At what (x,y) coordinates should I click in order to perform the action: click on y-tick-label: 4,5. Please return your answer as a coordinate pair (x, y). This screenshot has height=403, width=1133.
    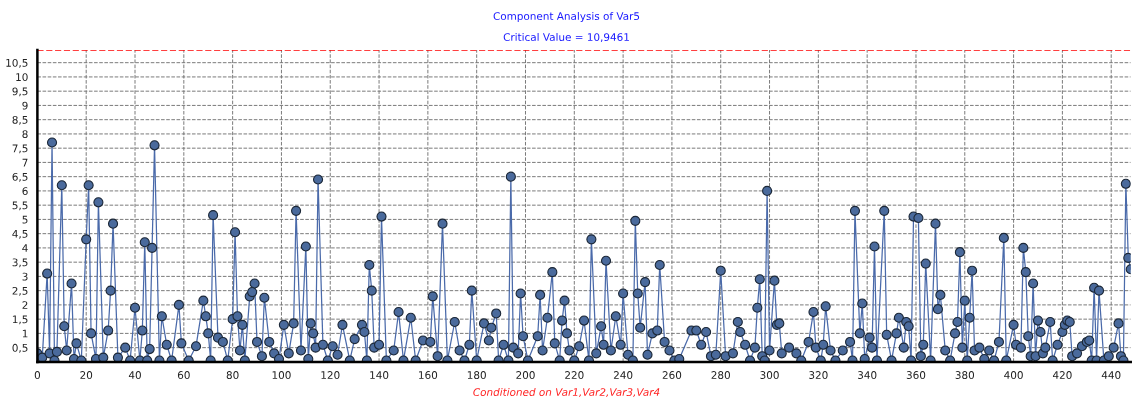
    Looking at the image, I should click on (20, 234).